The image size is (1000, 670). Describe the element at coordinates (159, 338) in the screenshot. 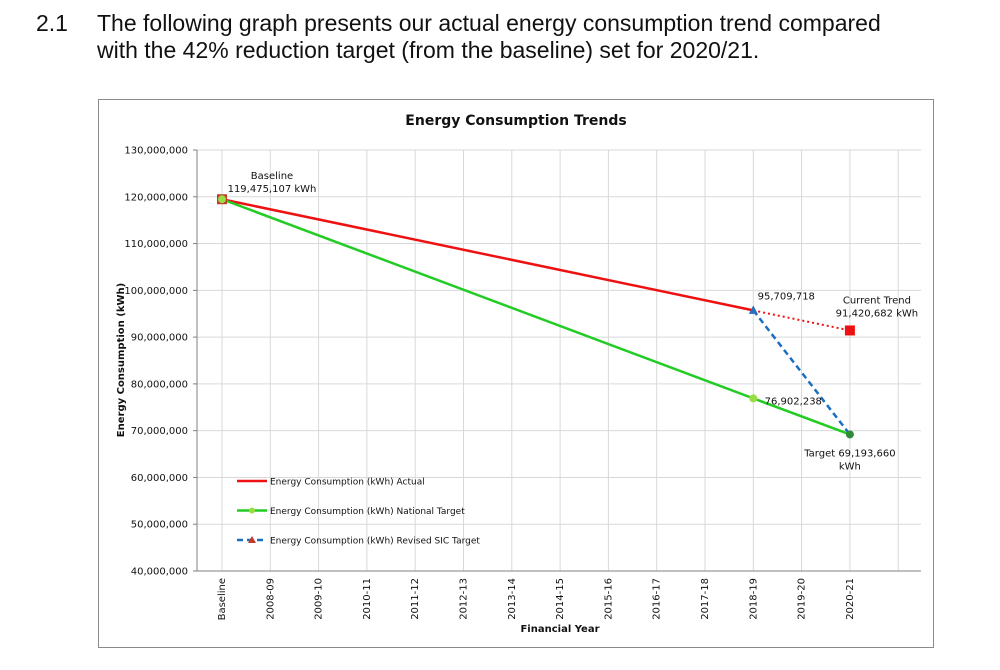

I see `y-tick-label: 90,000,000` at that location.